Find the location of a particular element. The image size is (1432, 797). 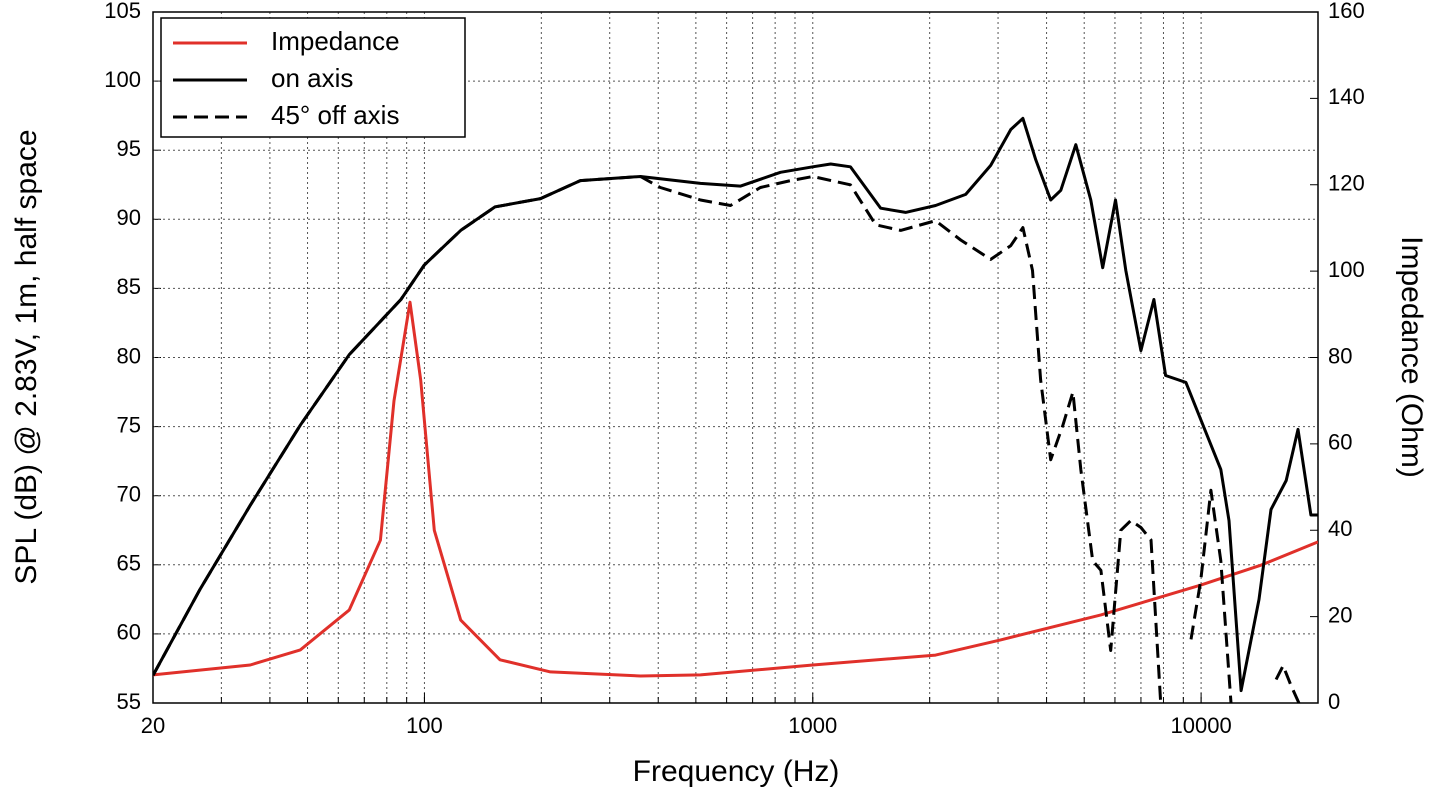

y-tick-label: 75 is located at coordinates (129, 424).